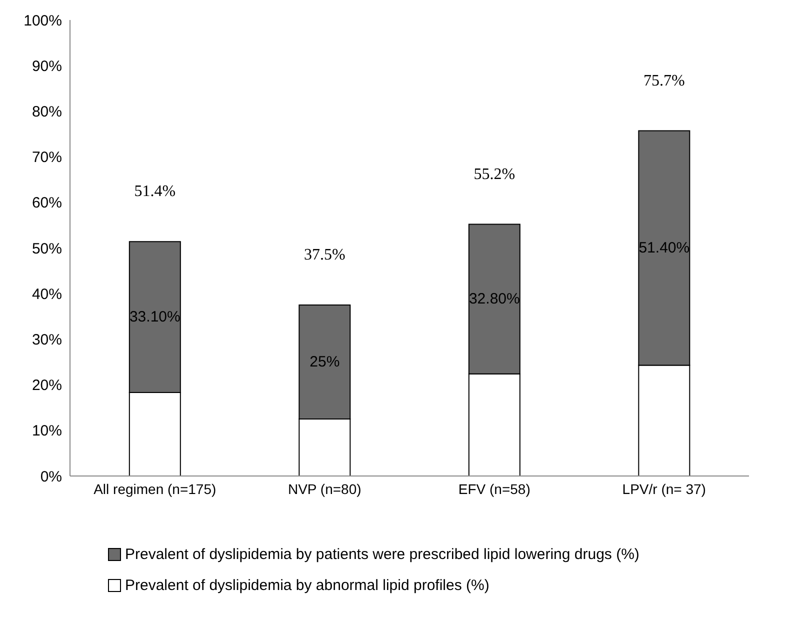 Image resolution: width=787 pixels, height=621 pixels. Describe the element at coordinates (51, 477) in the screenshot. I see `y-tick-label: 0%` at that location.